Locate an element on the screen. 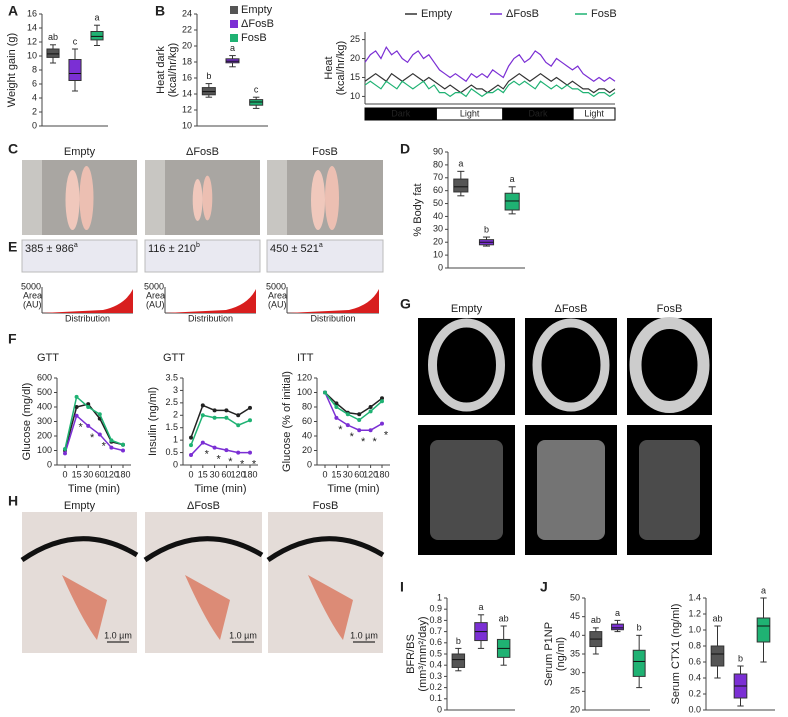 This screenshot has height=717, width=788. y-axis-label: Serum CTX1 (ng/ml) is located at coordinates (676, 654).